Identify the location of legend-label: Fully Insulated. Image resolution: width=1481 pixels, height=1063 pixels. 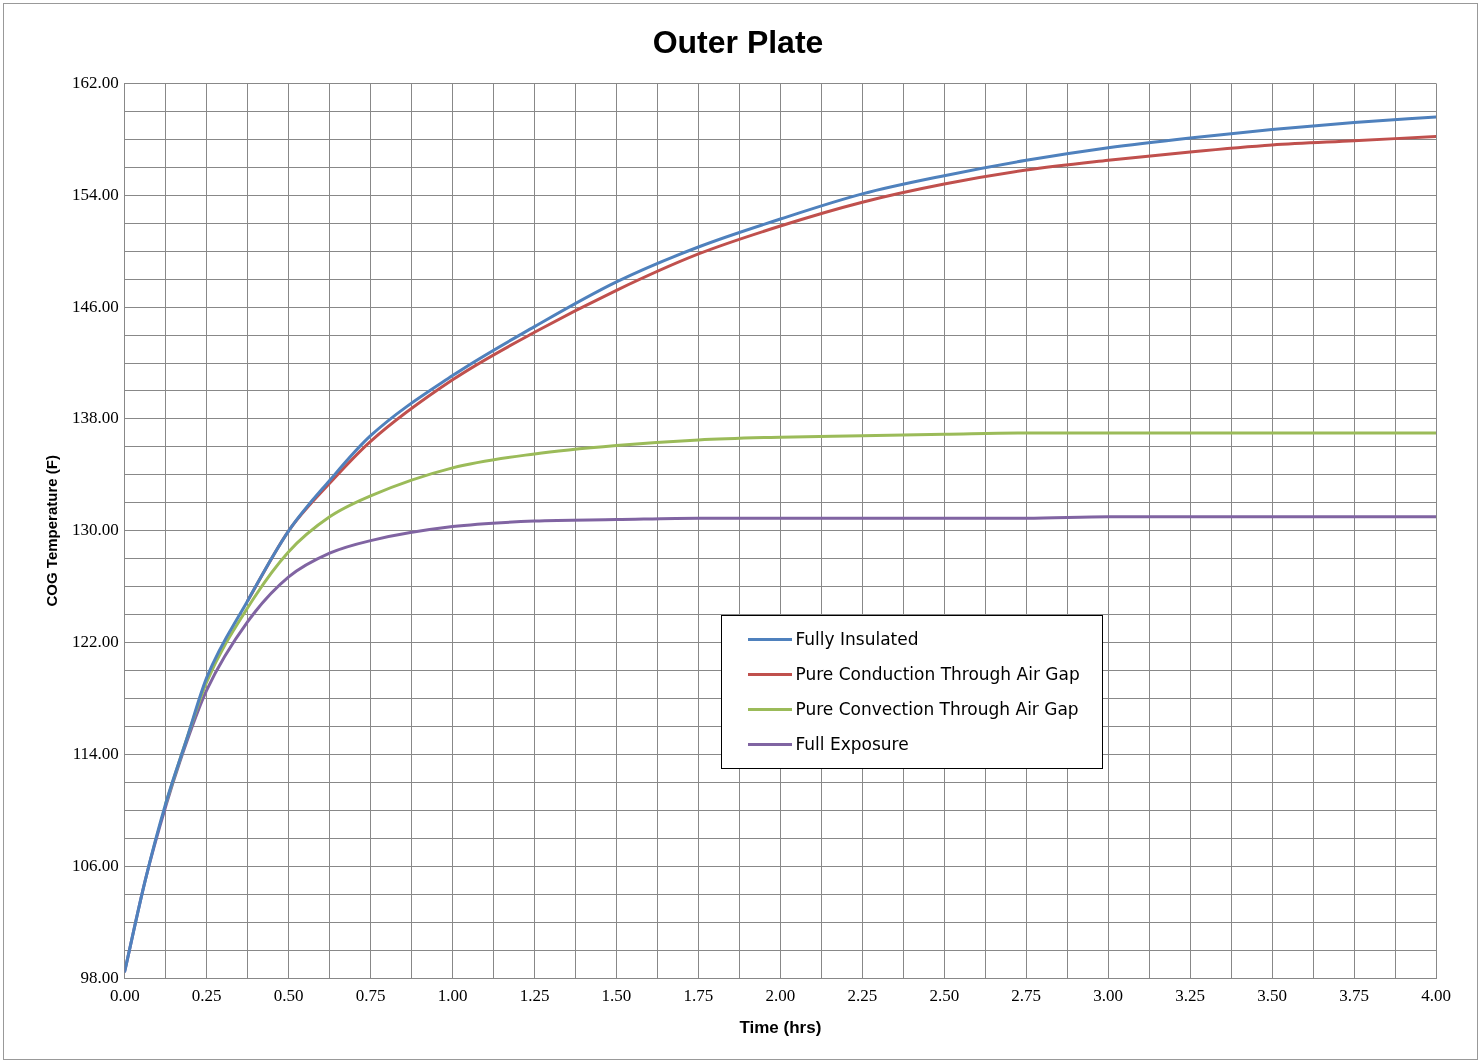
(857, 639).